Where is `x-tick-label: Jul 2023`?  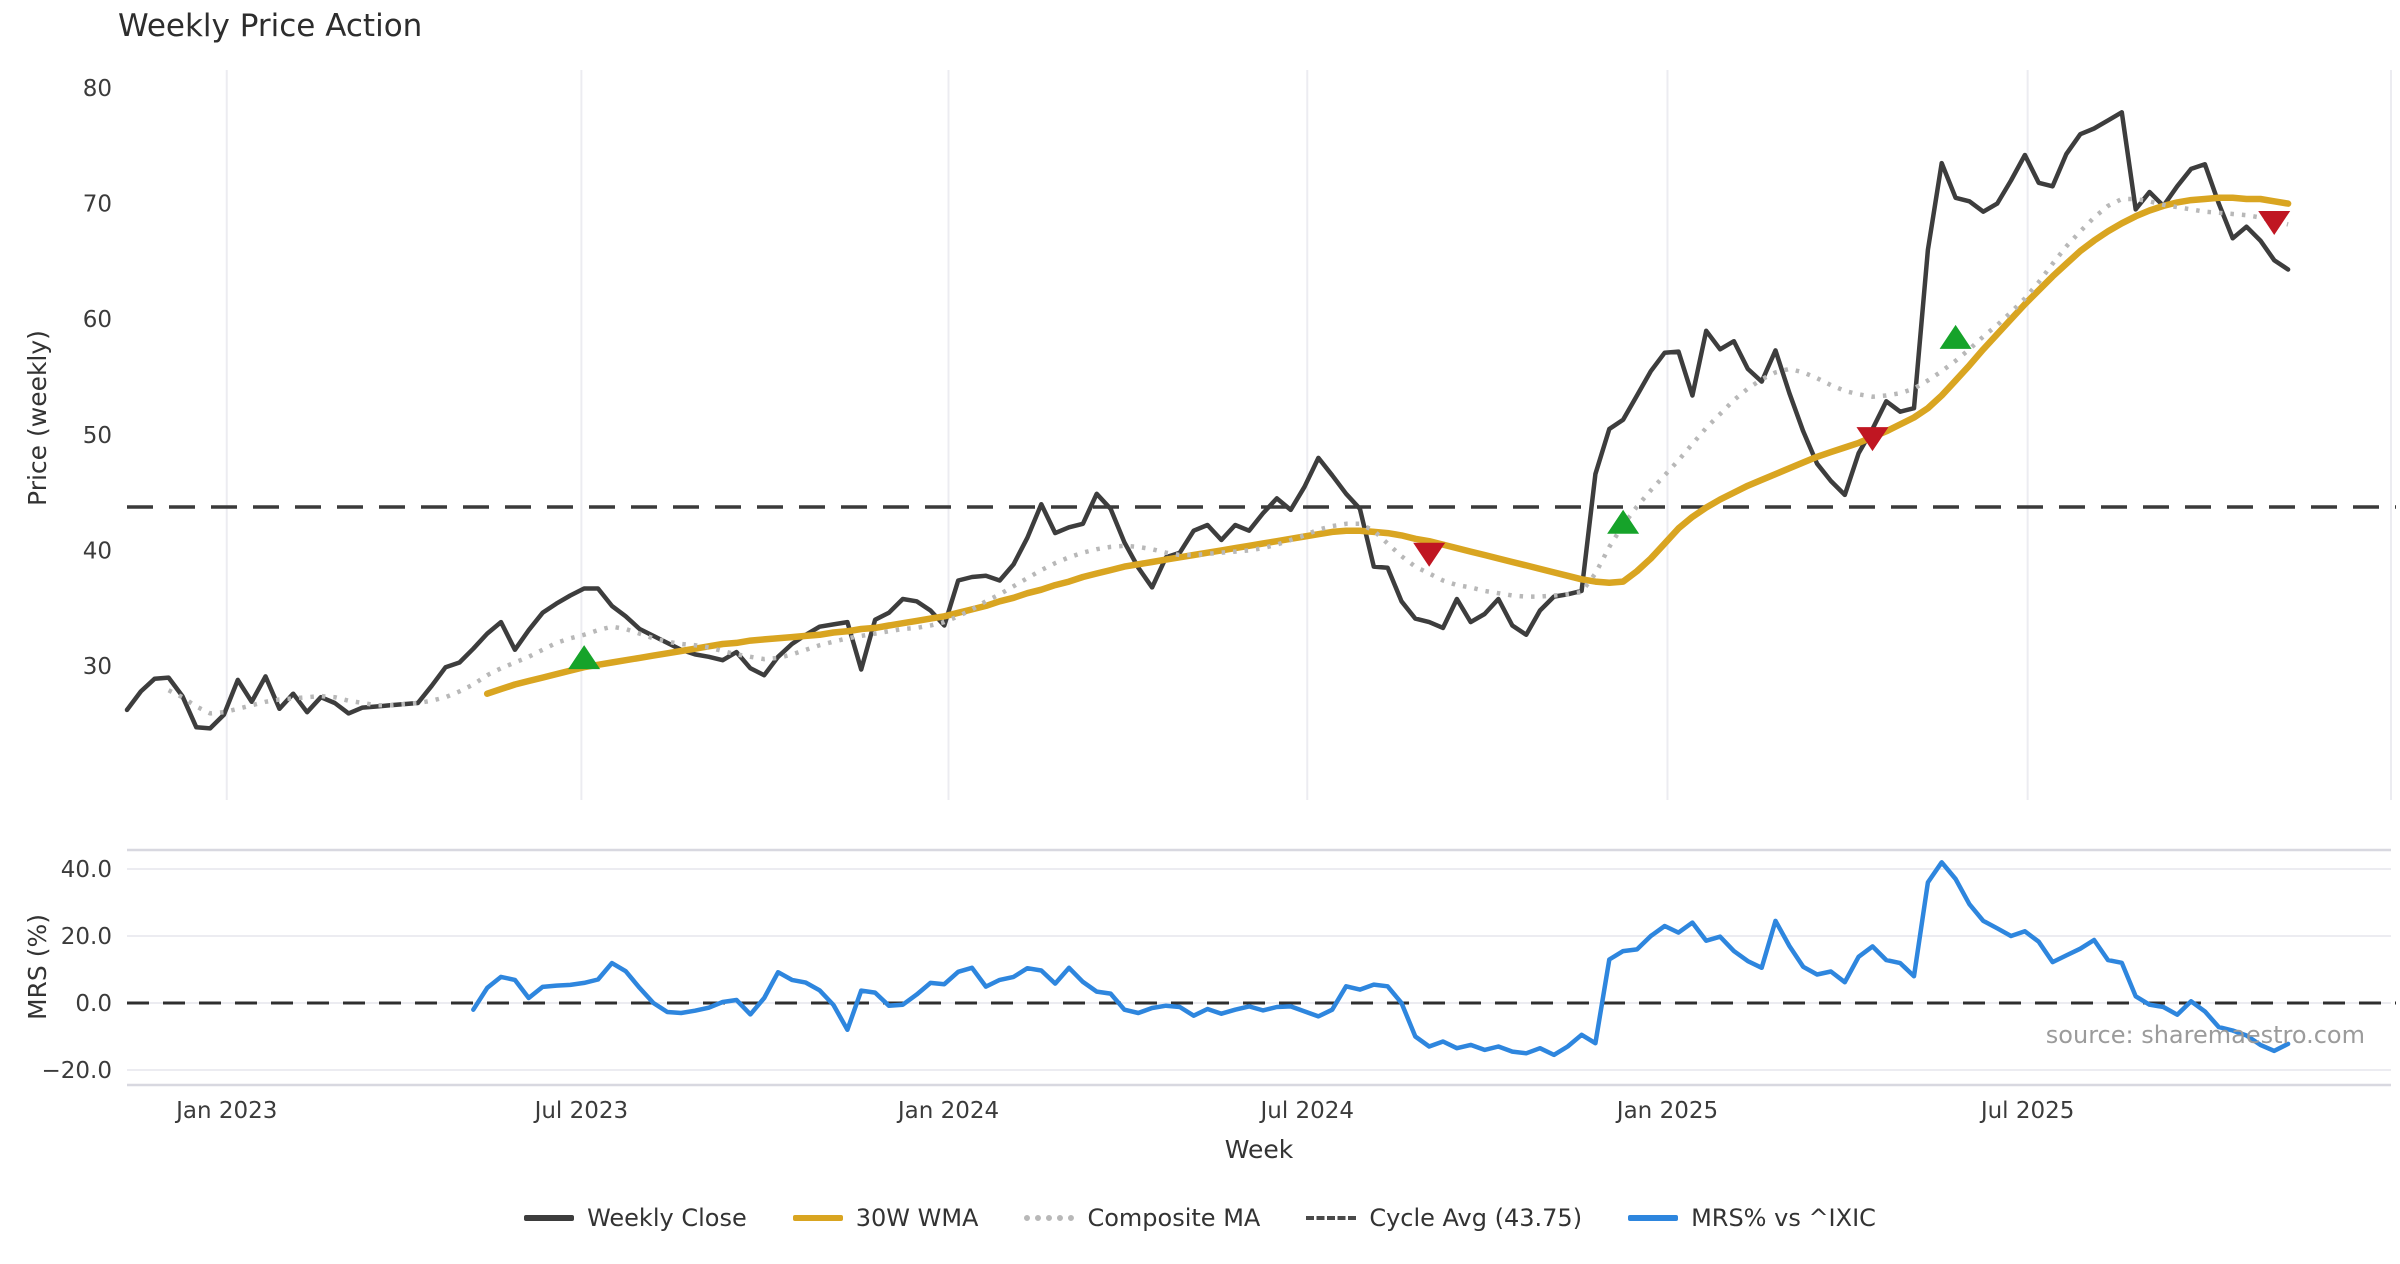
x-tick-label: Jul 2023 is located at coordinates (581, 1111).